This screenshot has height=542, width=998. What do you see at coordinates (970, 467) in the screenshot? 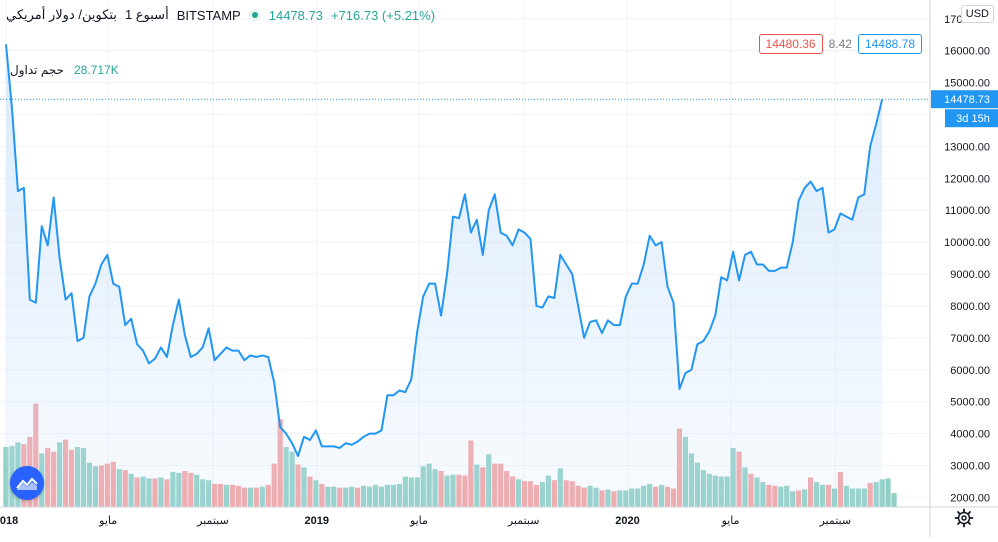
I see `price-axis-tick-label: 3000.00` at bounding box center [970, 467].